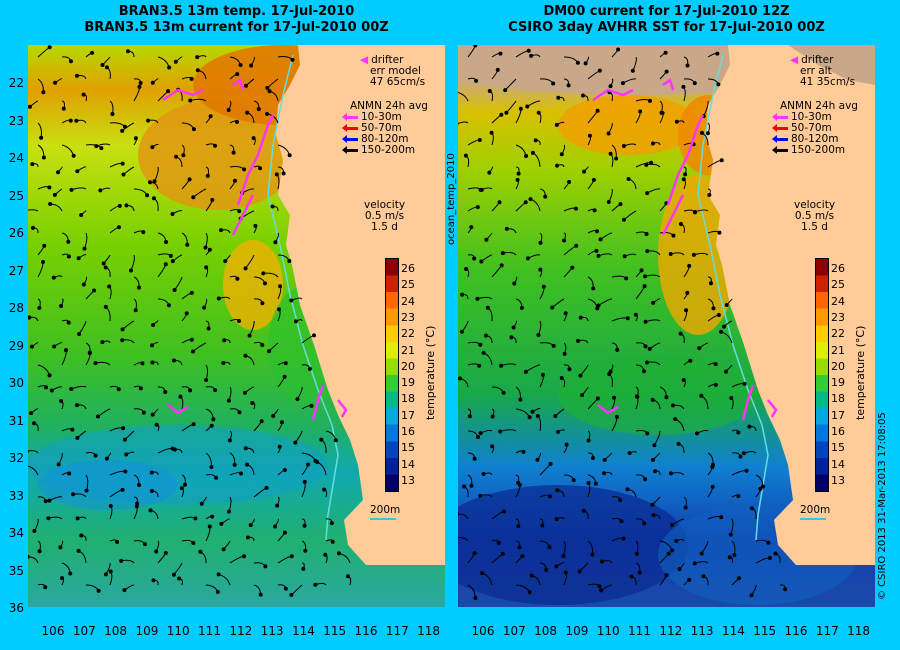 The height and width of the screenshot is (650, 900). Describe the element at coordinates (794, 60) in the screenshot. I see `drifter-marker-icon: ◀` at that location.